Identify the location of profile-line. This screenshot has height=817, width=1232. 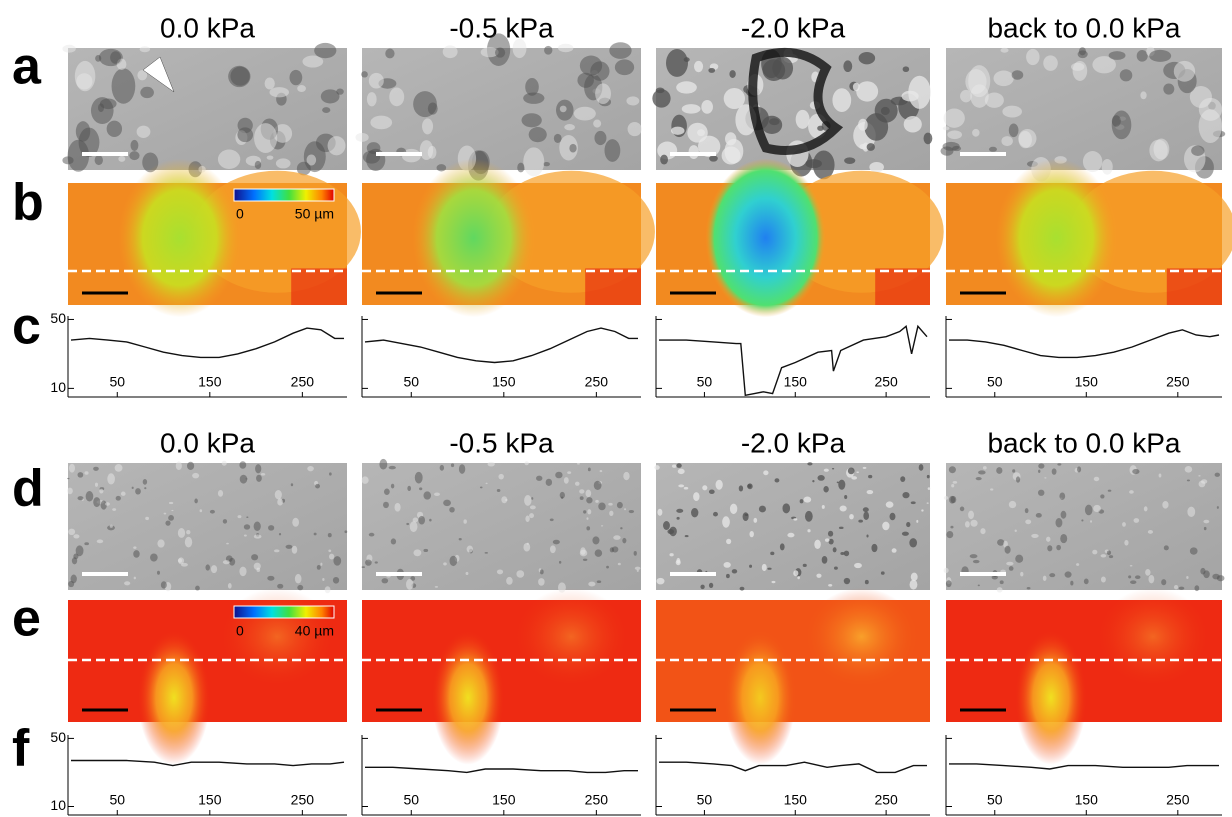
(793, 360).